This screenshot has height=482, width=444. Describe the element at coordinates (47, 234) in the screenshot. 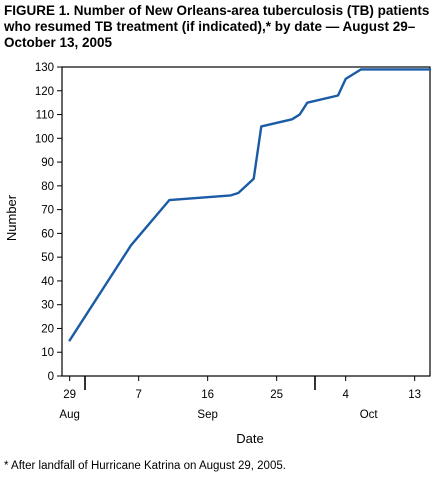

I see `y-tick-label: 60` at that location.